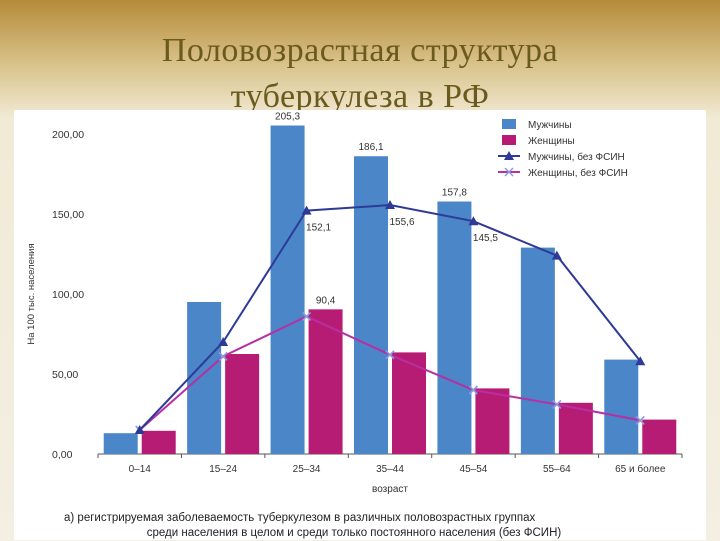 The image size is (720, 541). I want to click on data-label: 186,1, so click(370, 147).